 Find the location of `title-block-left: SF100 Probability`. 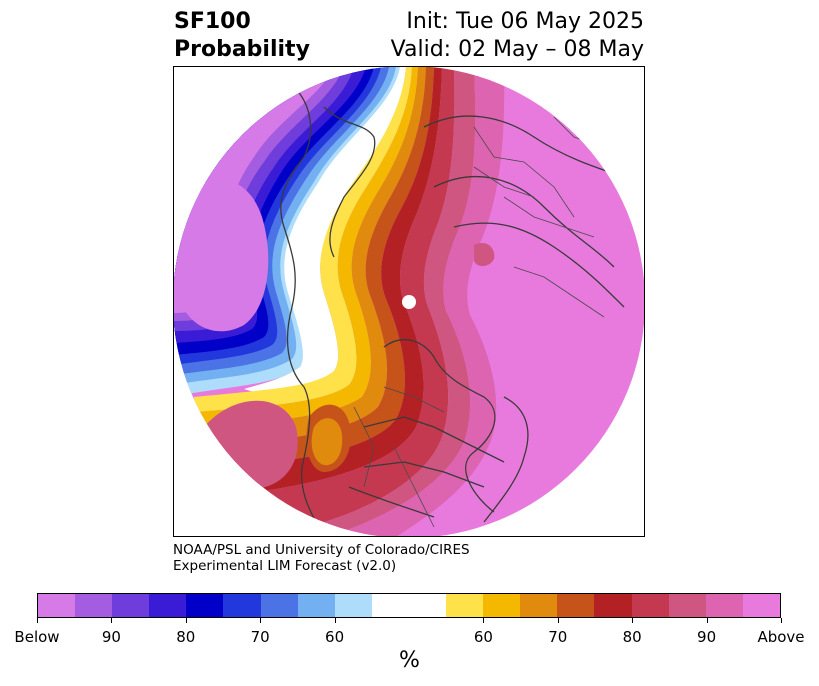

title-block-left: SF100 Probability is located at coordinates (242, 36).